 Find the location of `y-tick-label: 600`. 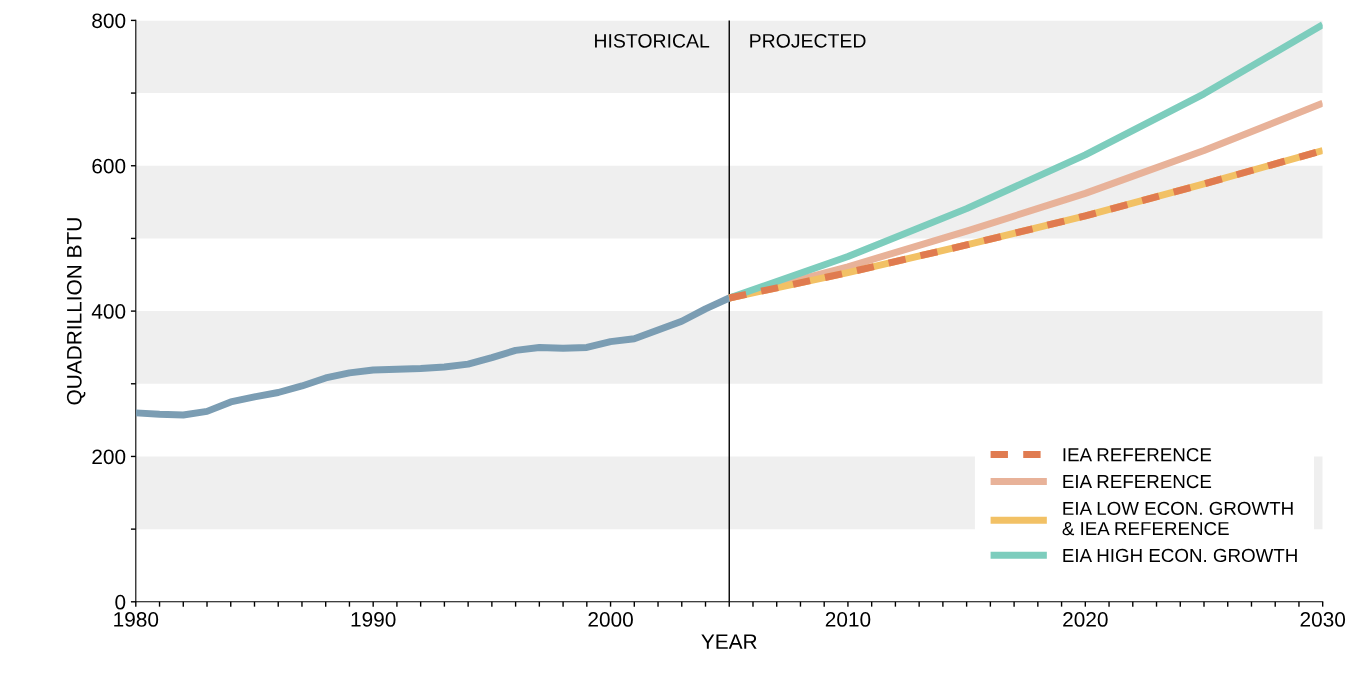

y-tick-label: 600 is located at coordinates (109, 166).